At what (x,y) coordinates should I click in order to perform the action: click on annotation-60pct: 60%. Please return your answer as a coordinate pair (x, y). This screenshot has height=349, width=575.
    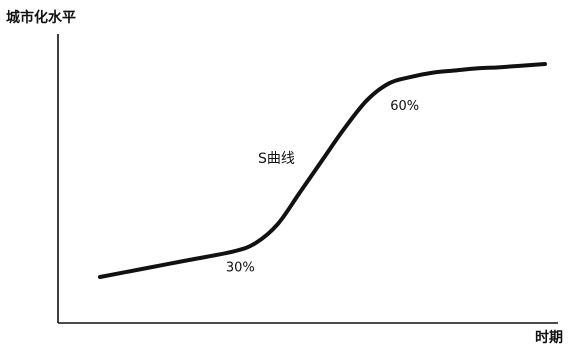
    Looking at the image, I should click on (404, 106).